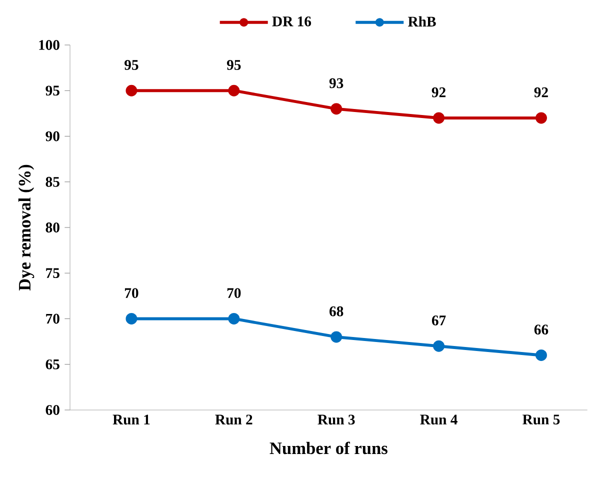 This screenshot has width=591, height=477. What do you see at coordinates (131, 419) in the screenshot?
I see `x-tick-label: Run 1` at bounding box center [131, 419].